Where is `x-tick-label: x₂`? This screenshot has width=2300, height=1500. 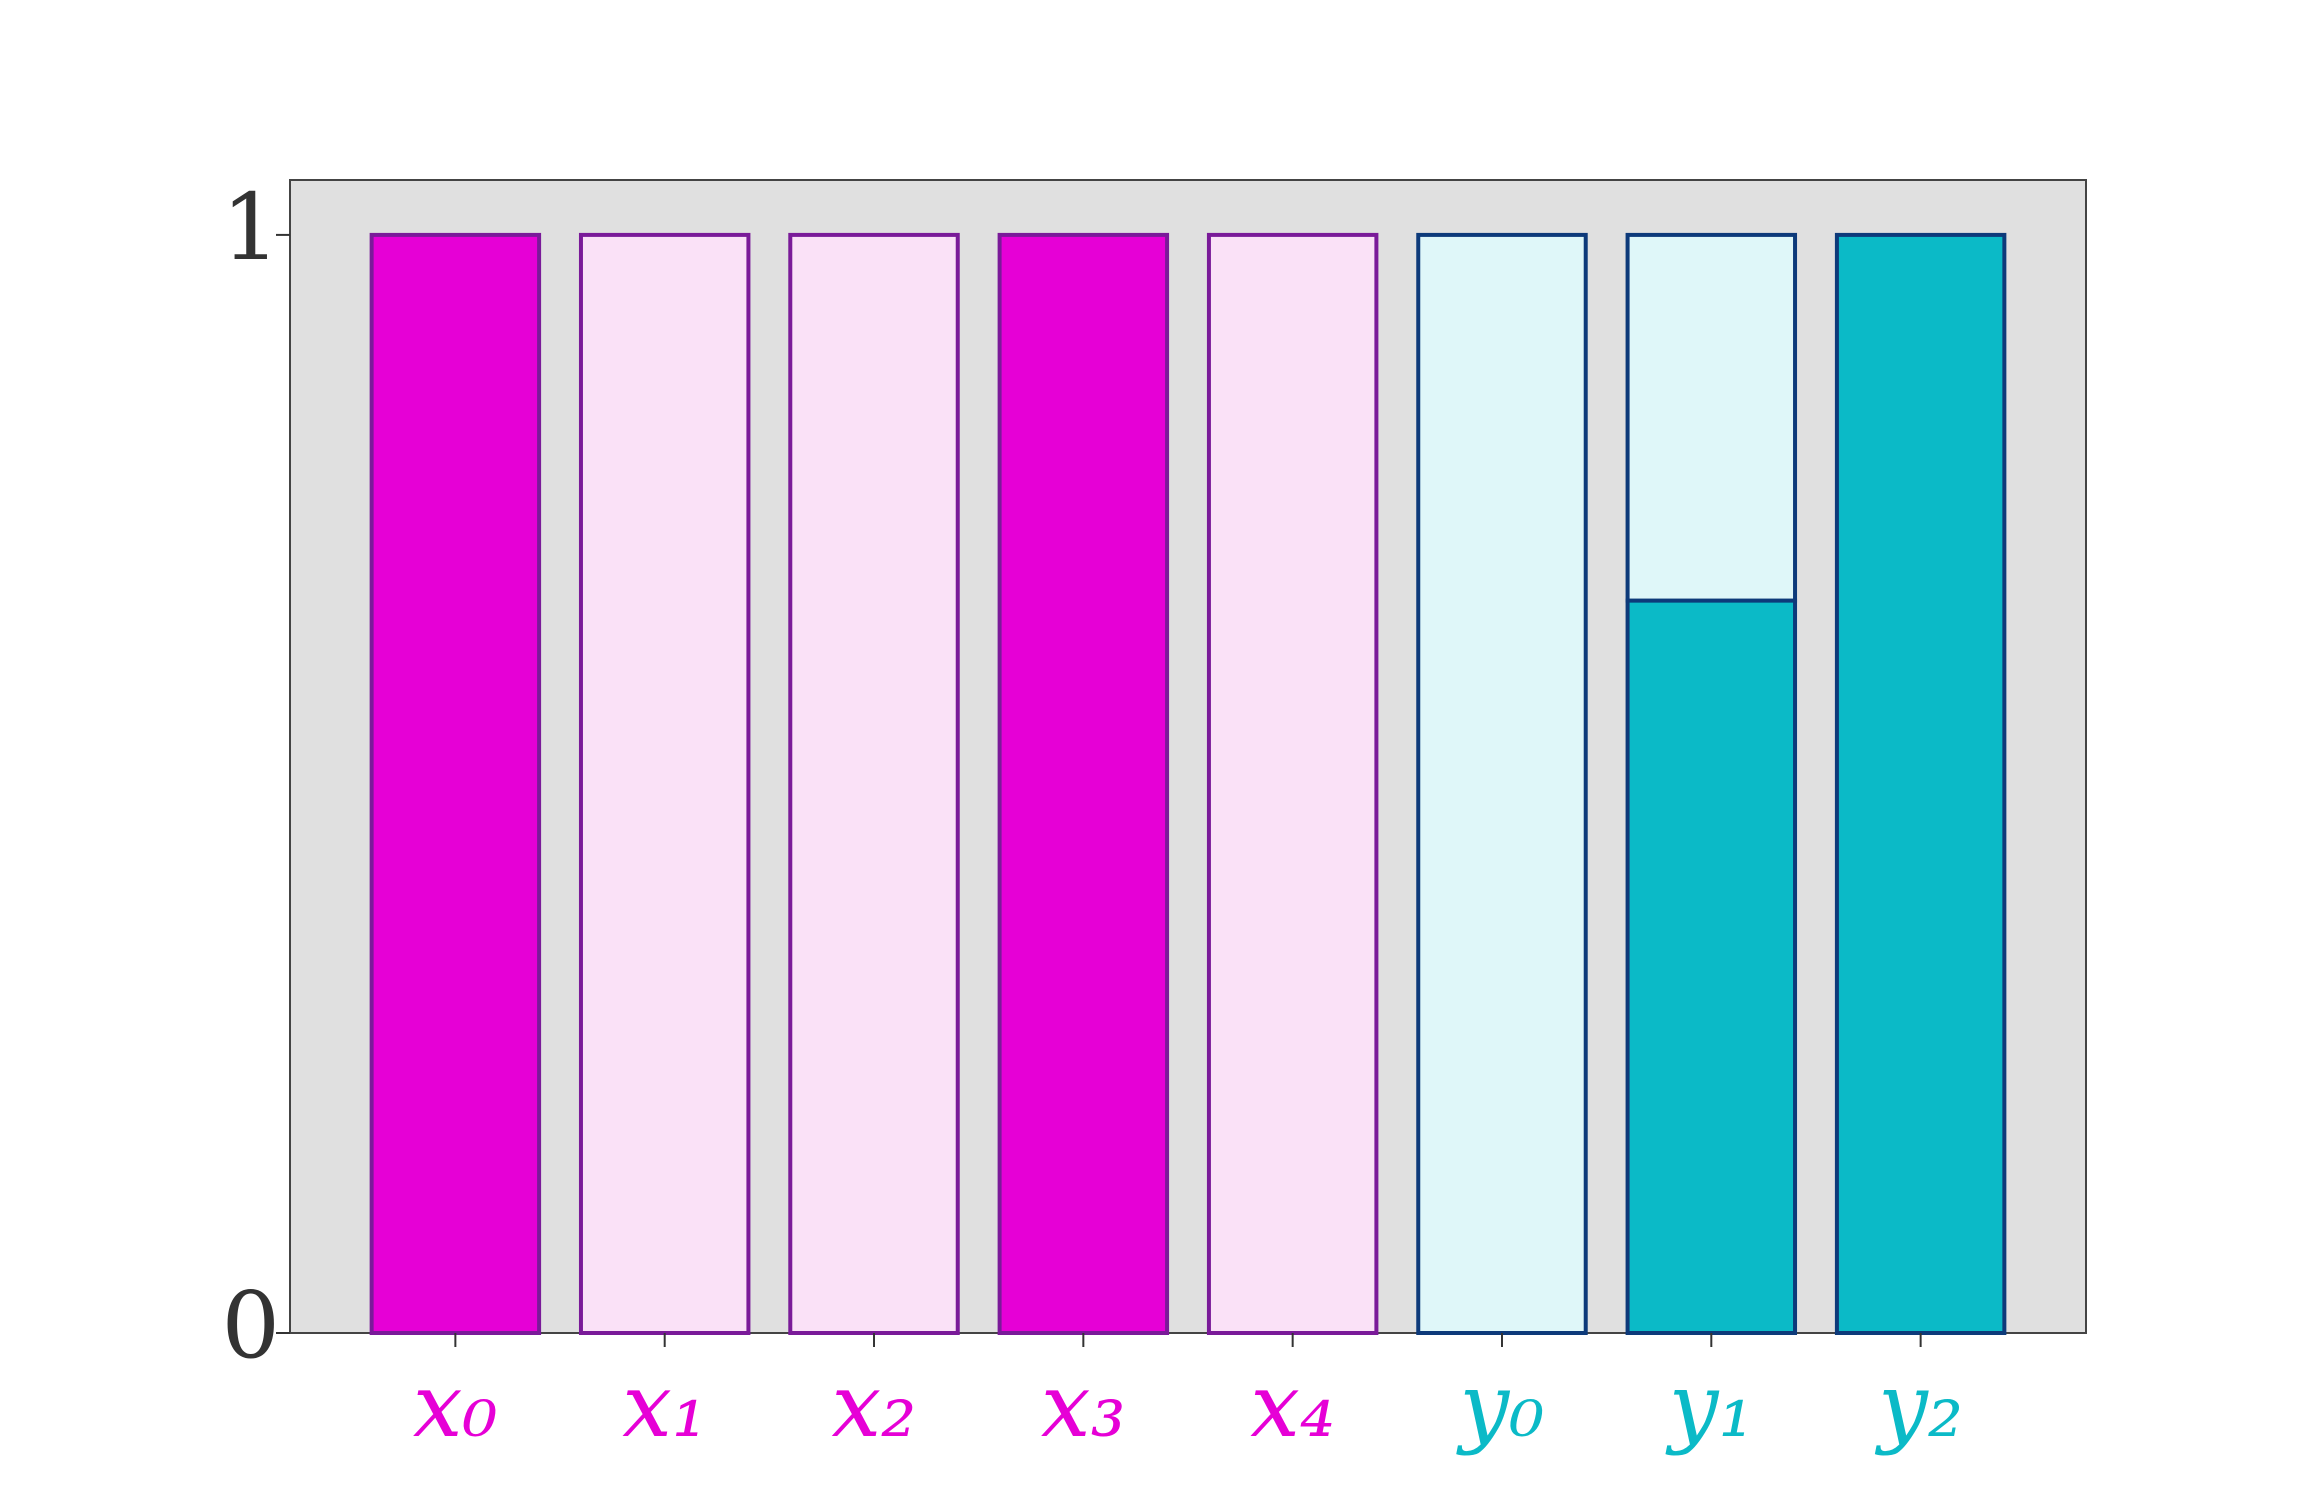 x-tick-label: x₂ is located at coordinates (874, 1405).